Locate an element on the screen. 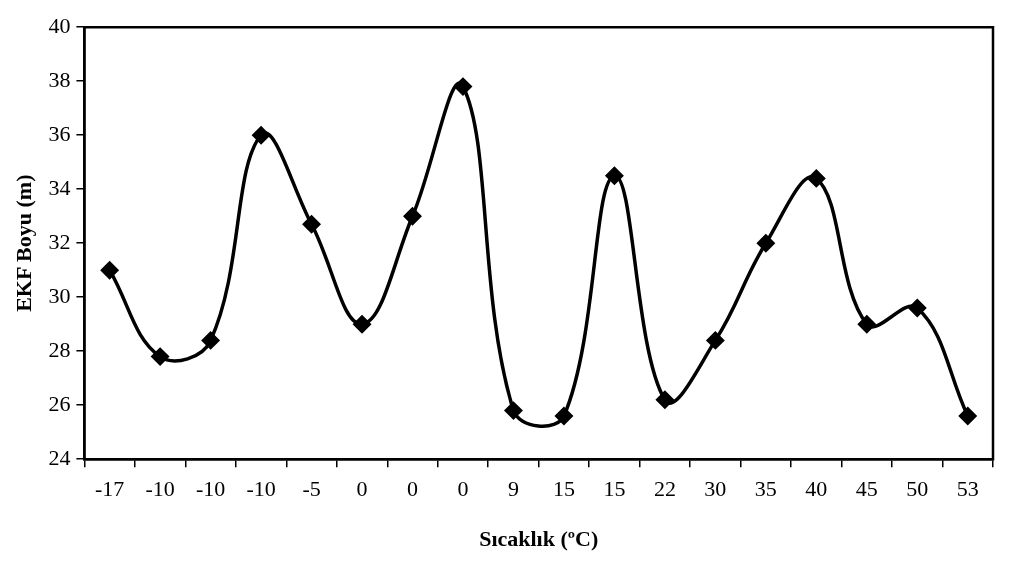 The height and width of the screenshot is (567, 1023). x-tick-label: 45 is located at coordinates (866, 489).